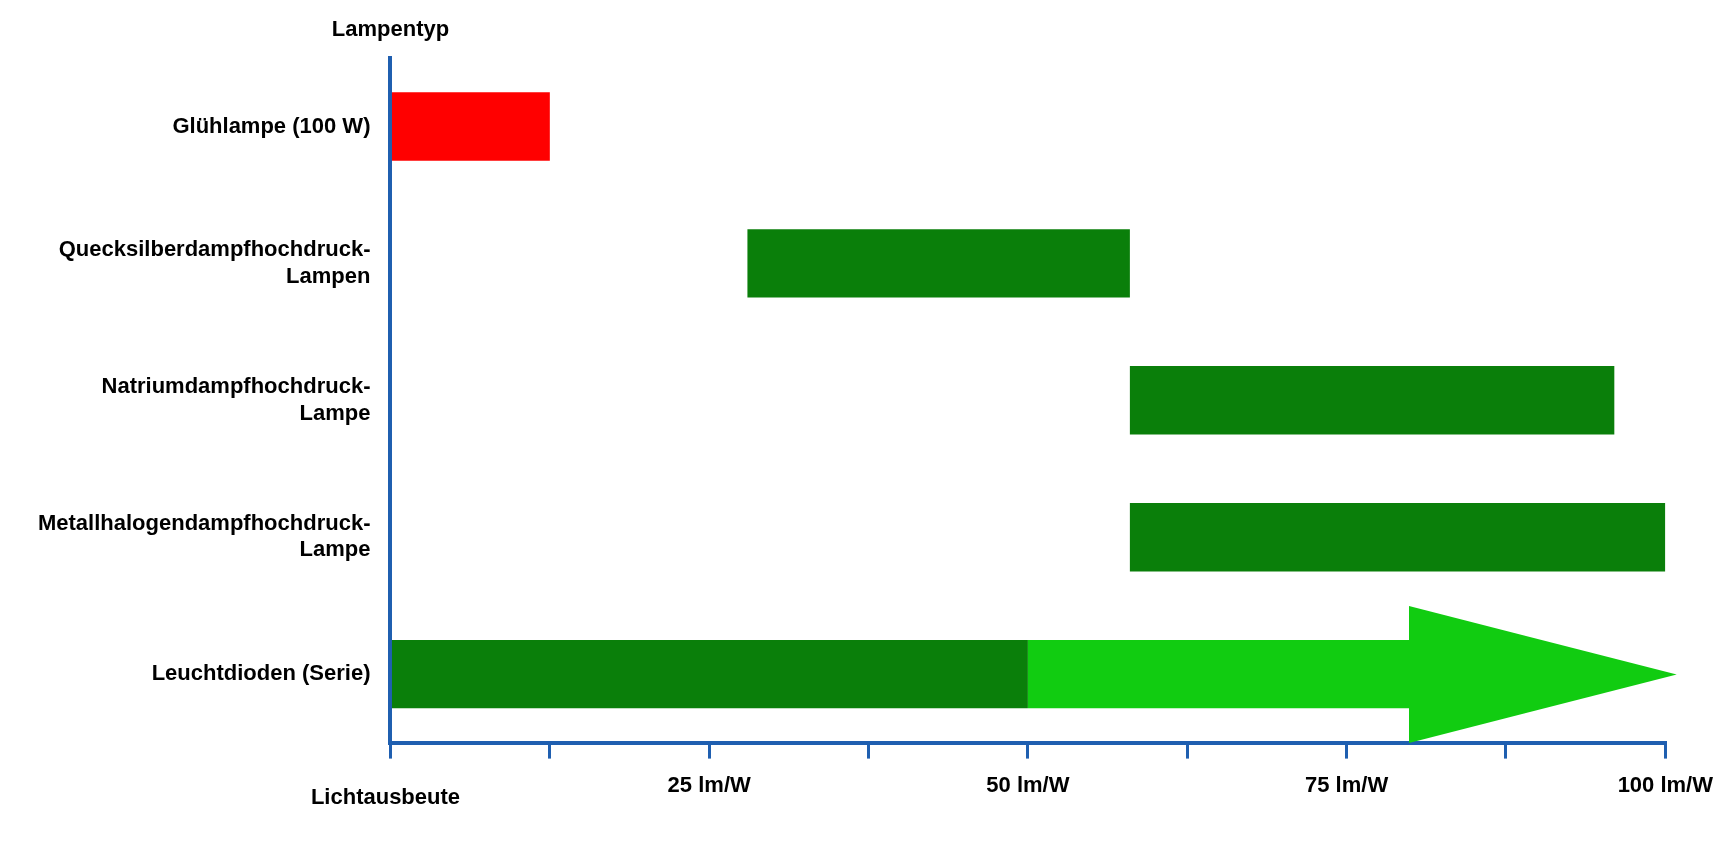 This screenshot has width=1735, height=855. What do you see at coordinates (1665, 784) in the screenshot?
I see `x-tick-label: 100 lm/W` at bounding box center [1665, 784].